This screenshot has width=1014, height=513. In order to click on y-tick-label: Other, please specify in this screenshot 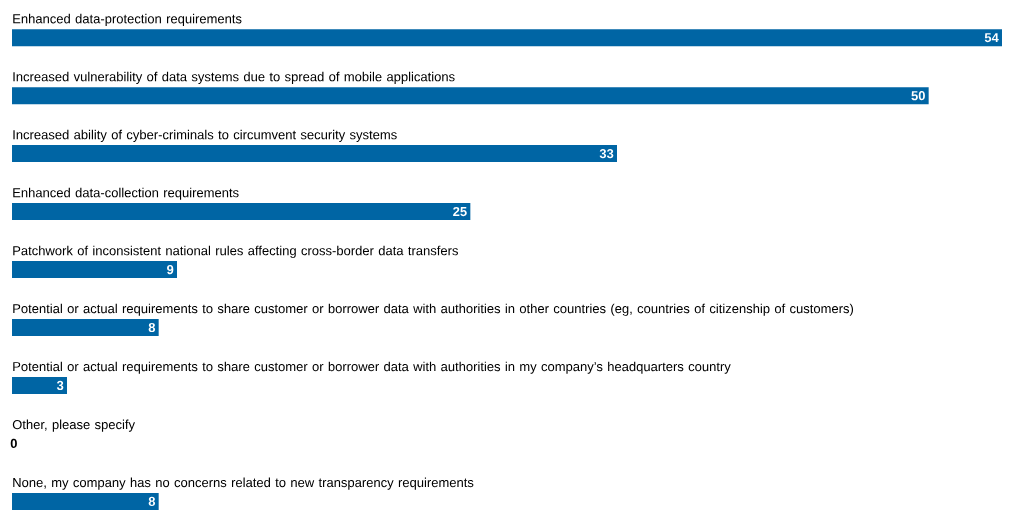, I will do `click(74, 425)`.